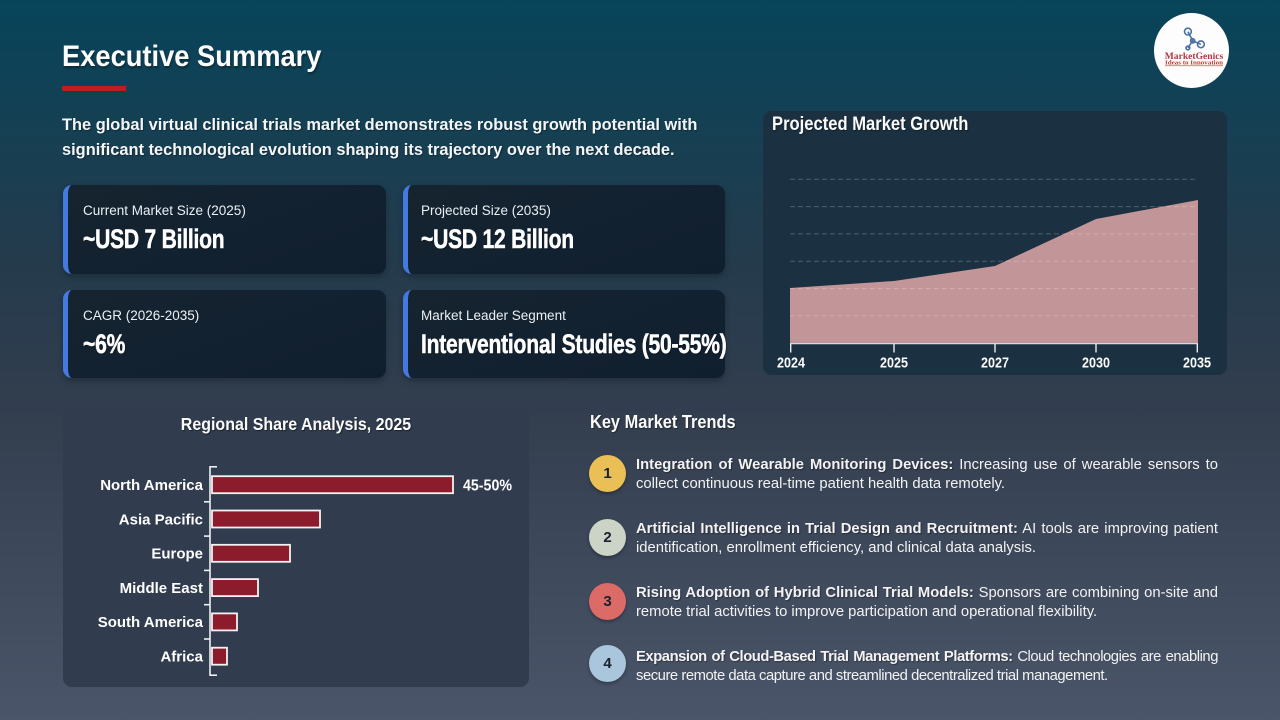  What do you see at coordinates (1197, 363) in the screenshot?
I see `svg-text: 2035` at bounding box center [1197, 363].